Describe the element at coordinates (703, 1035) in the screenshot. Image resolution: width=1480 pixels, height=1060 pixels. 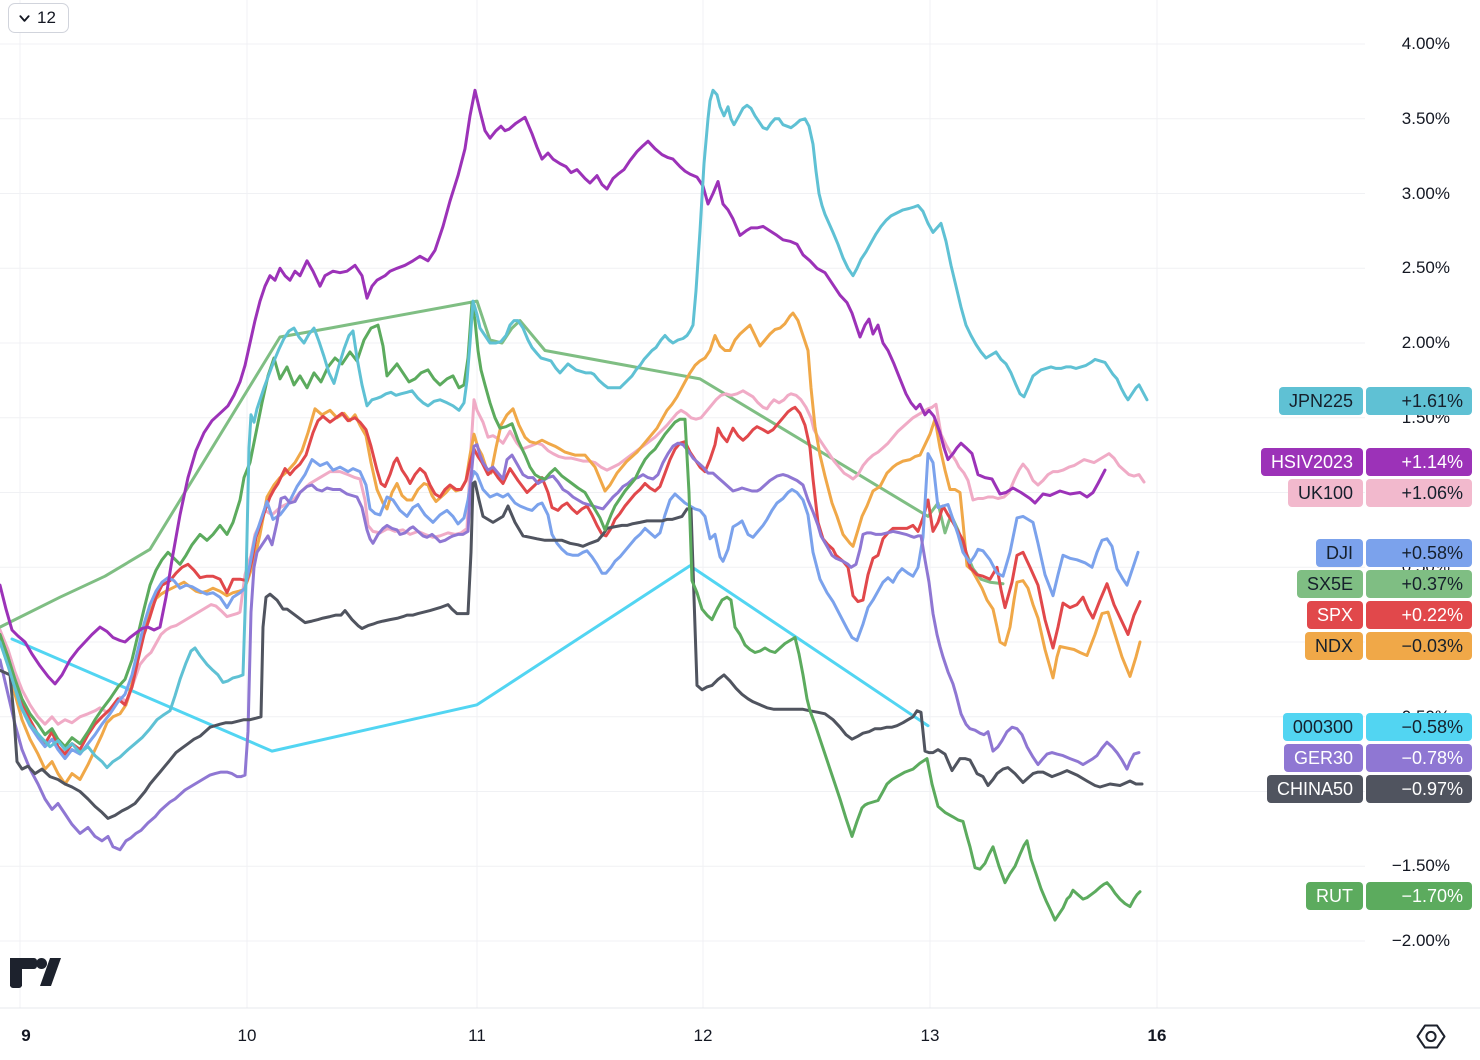
I see `x-axis-label-12: 12` at that location.